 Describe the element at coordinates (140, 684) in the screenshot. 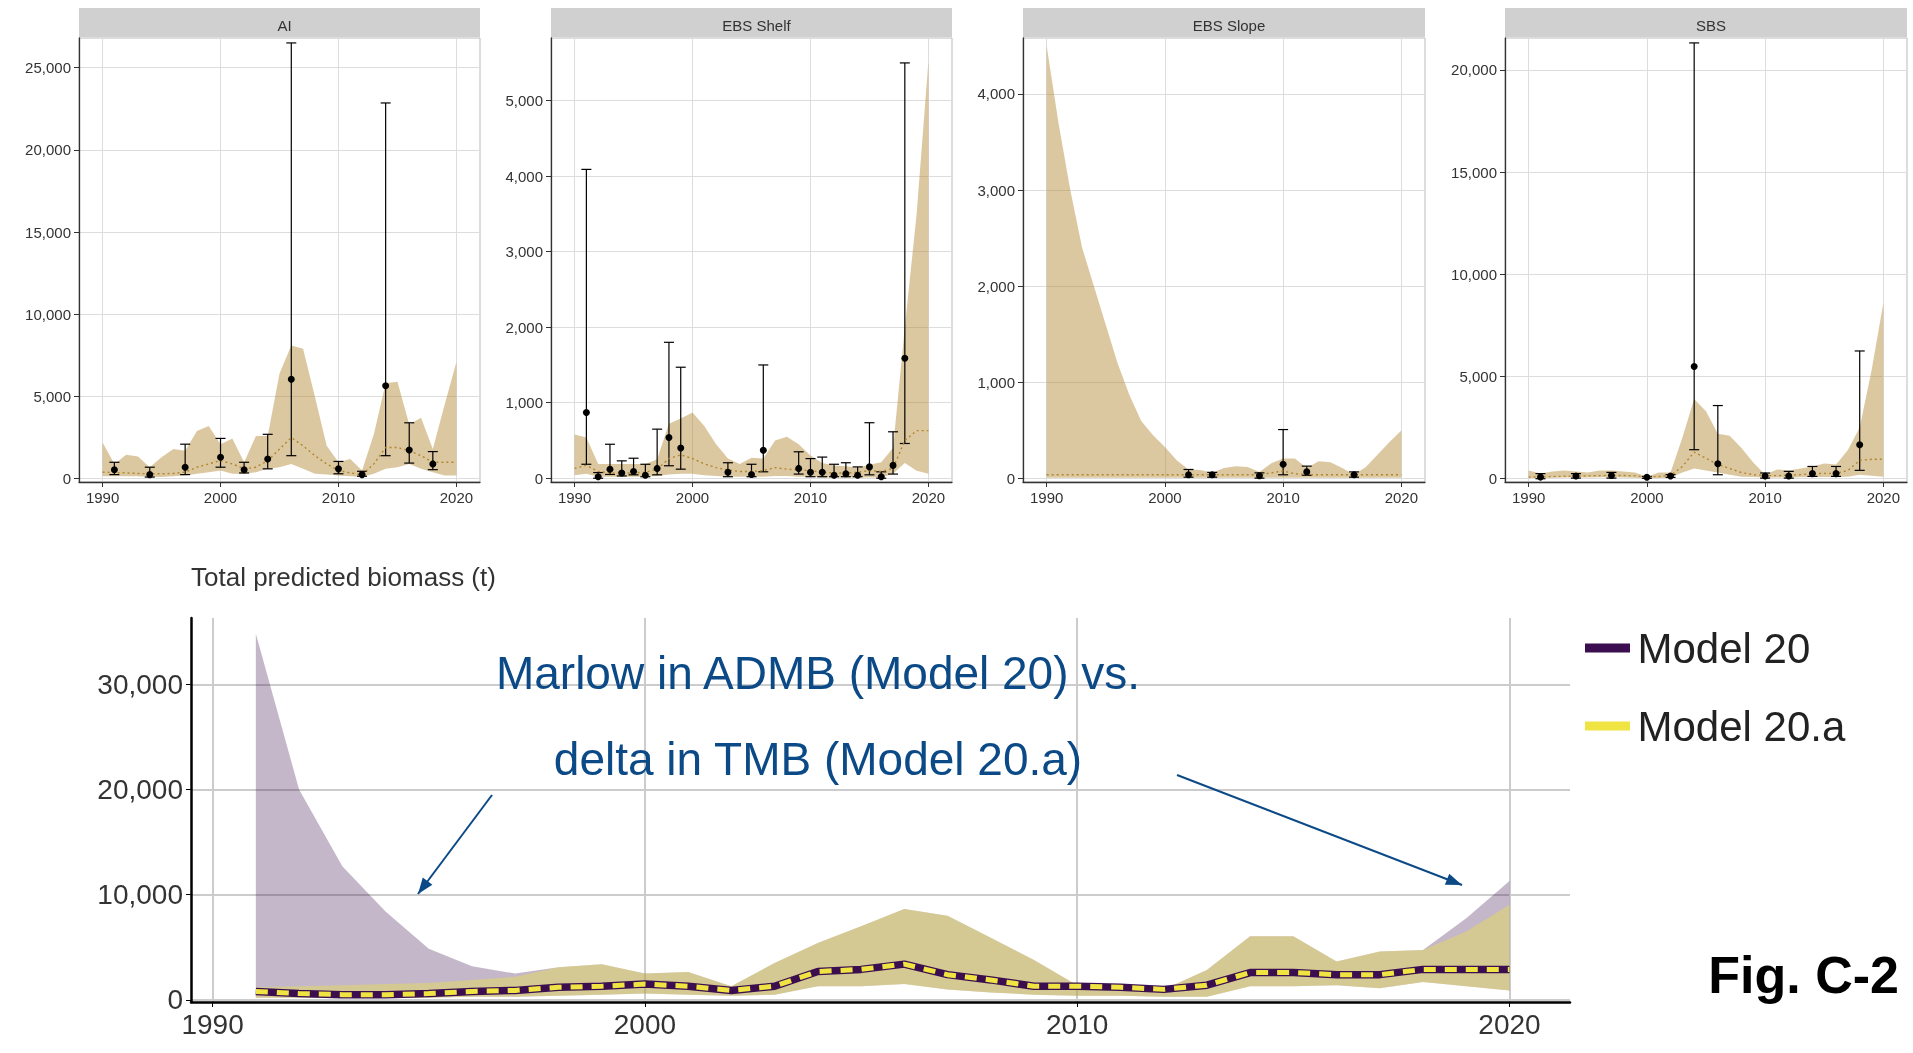

I see `y-tick-label: 30,000` at that location.